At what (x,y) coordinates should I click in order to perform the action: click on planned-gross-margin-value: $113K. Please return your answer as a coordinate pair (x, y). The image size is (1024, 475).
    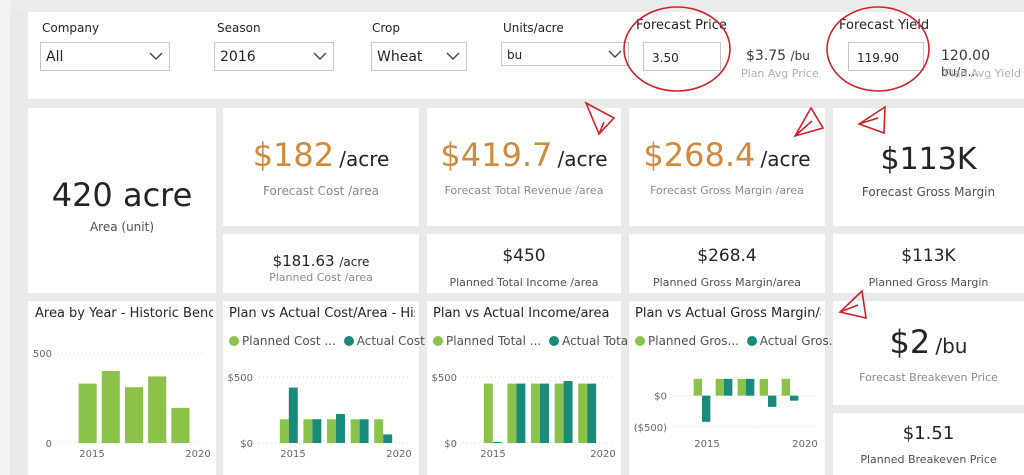
    Looking at the image, I should click on (928, 256).